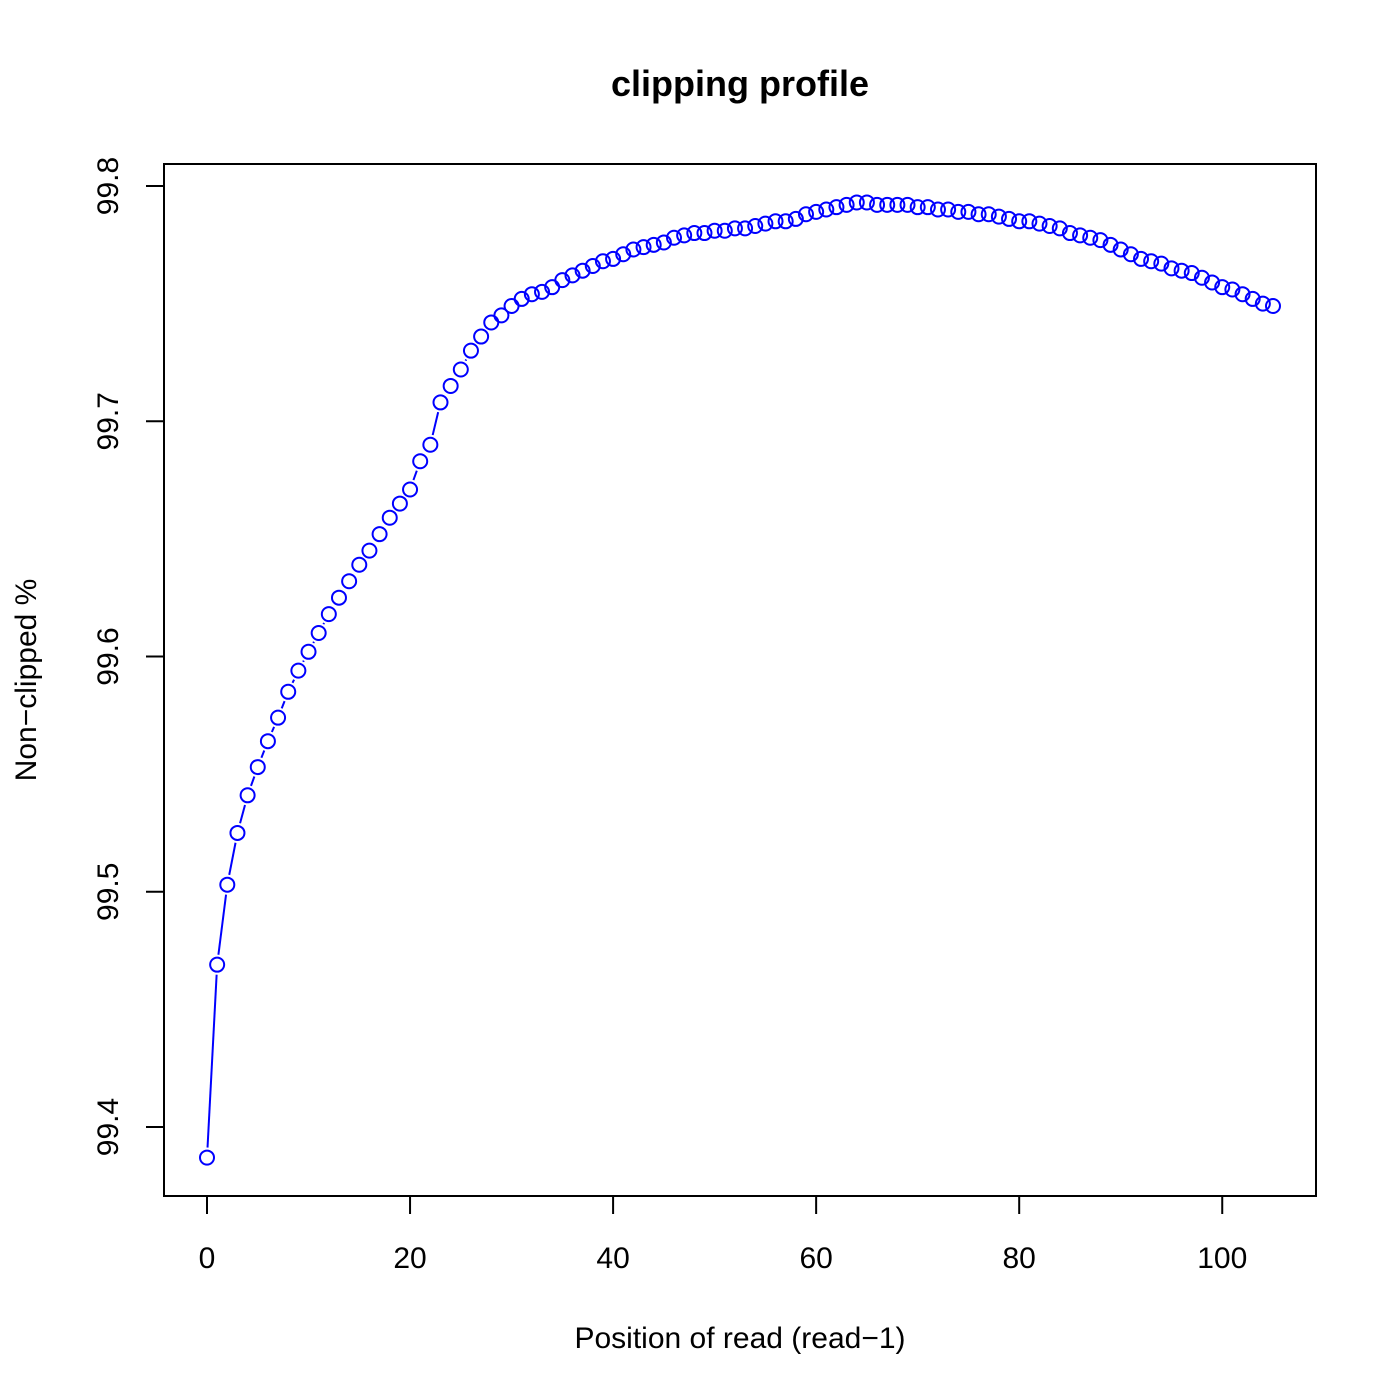 This screenshot has height=1400, width=1400. Describe the element at coordinates (108, 892) in the screenshot. I see `y-tick-label: 99.5` at that location.